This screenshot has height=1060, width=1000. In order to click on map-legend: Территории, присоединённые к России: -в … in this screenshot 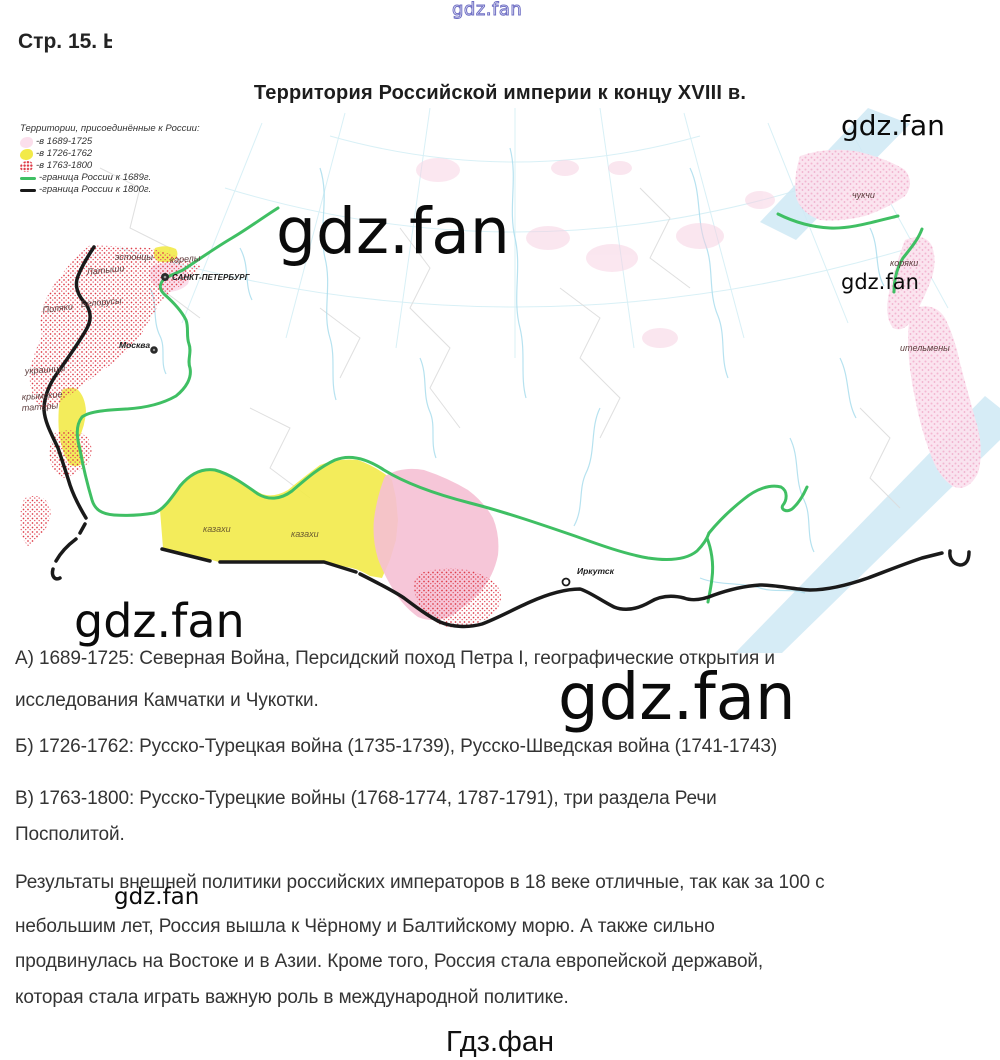, I will do `click(110, 159)`.